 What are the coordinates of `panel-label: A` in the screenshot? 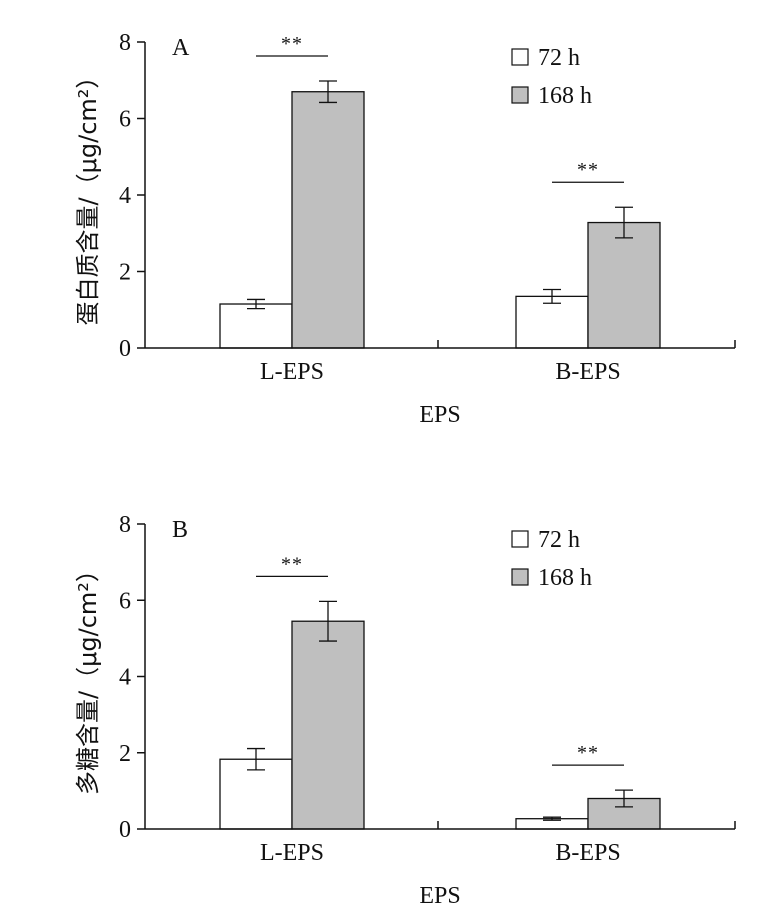 It's located at (181, 48).